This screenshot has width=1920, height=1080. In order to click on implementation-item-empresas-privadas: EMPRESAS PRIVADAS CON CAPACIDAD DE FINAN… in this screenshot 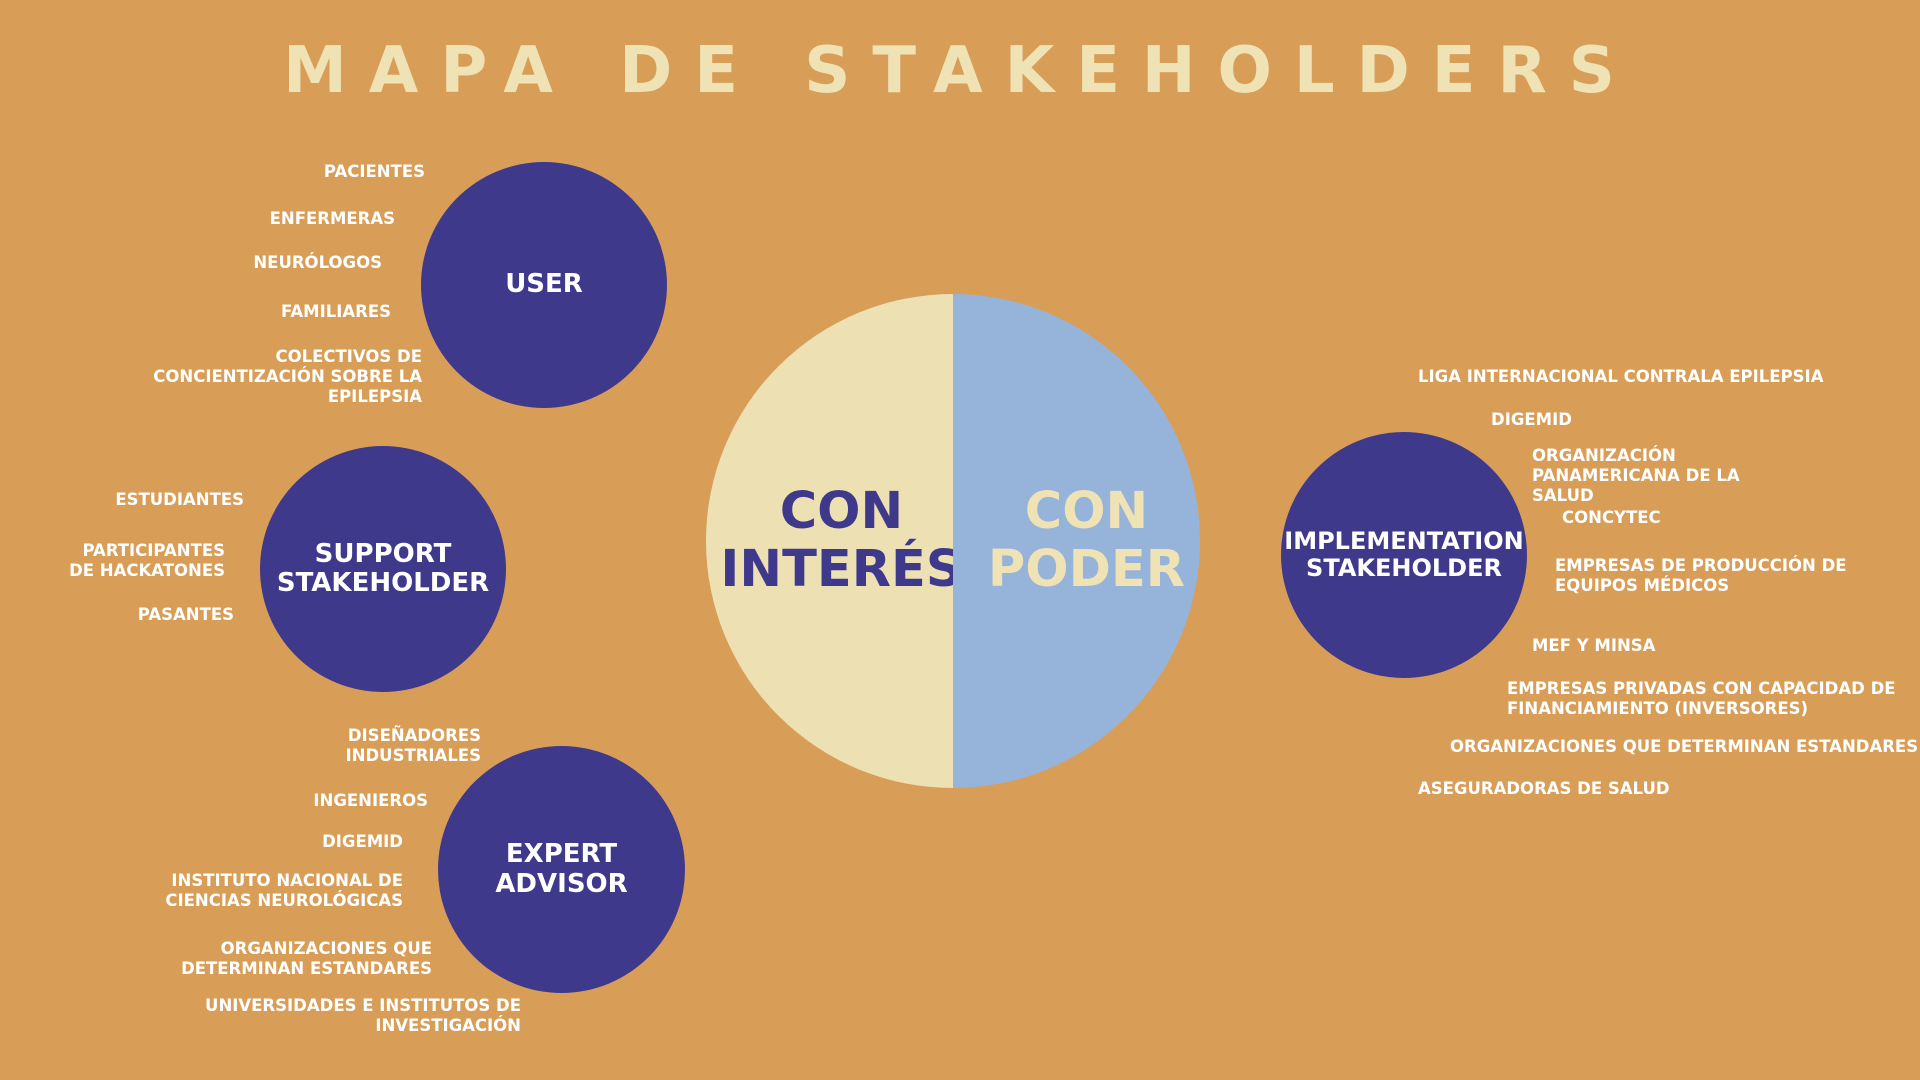, I will do `click(1701, 698)`.